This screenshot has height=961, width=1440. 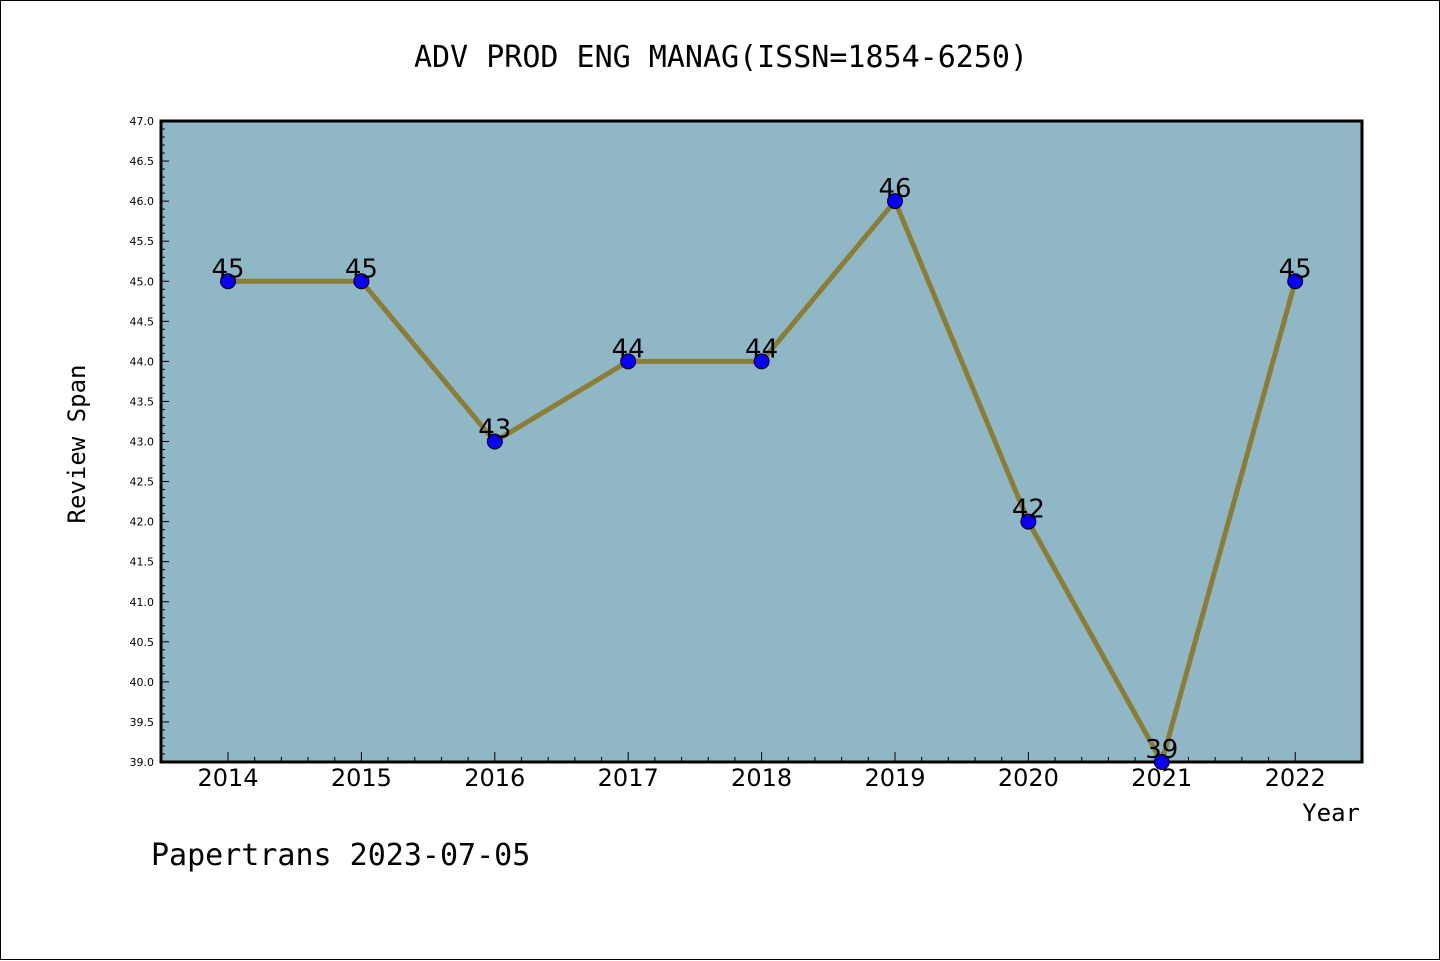 I want to click on y-tick-label: 46.0, so click(x=142, y=201).